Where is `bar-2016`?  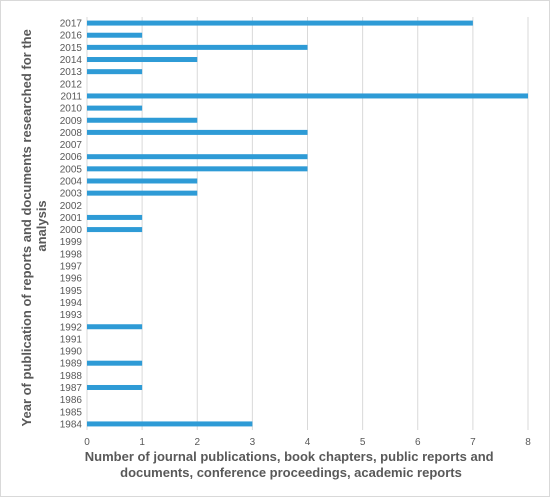 bar-2016 is located at coordinates (115, 35).